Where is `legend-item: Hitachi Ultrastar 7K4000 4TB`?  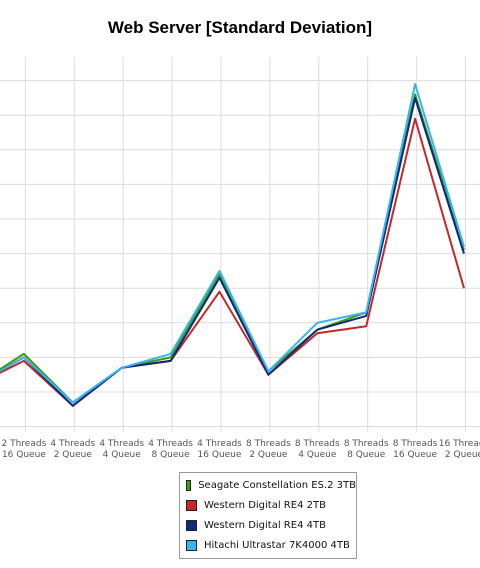 legend-item: Hitachi Ultrastar 7K4000 4TB is located at coordinates (268, 545).